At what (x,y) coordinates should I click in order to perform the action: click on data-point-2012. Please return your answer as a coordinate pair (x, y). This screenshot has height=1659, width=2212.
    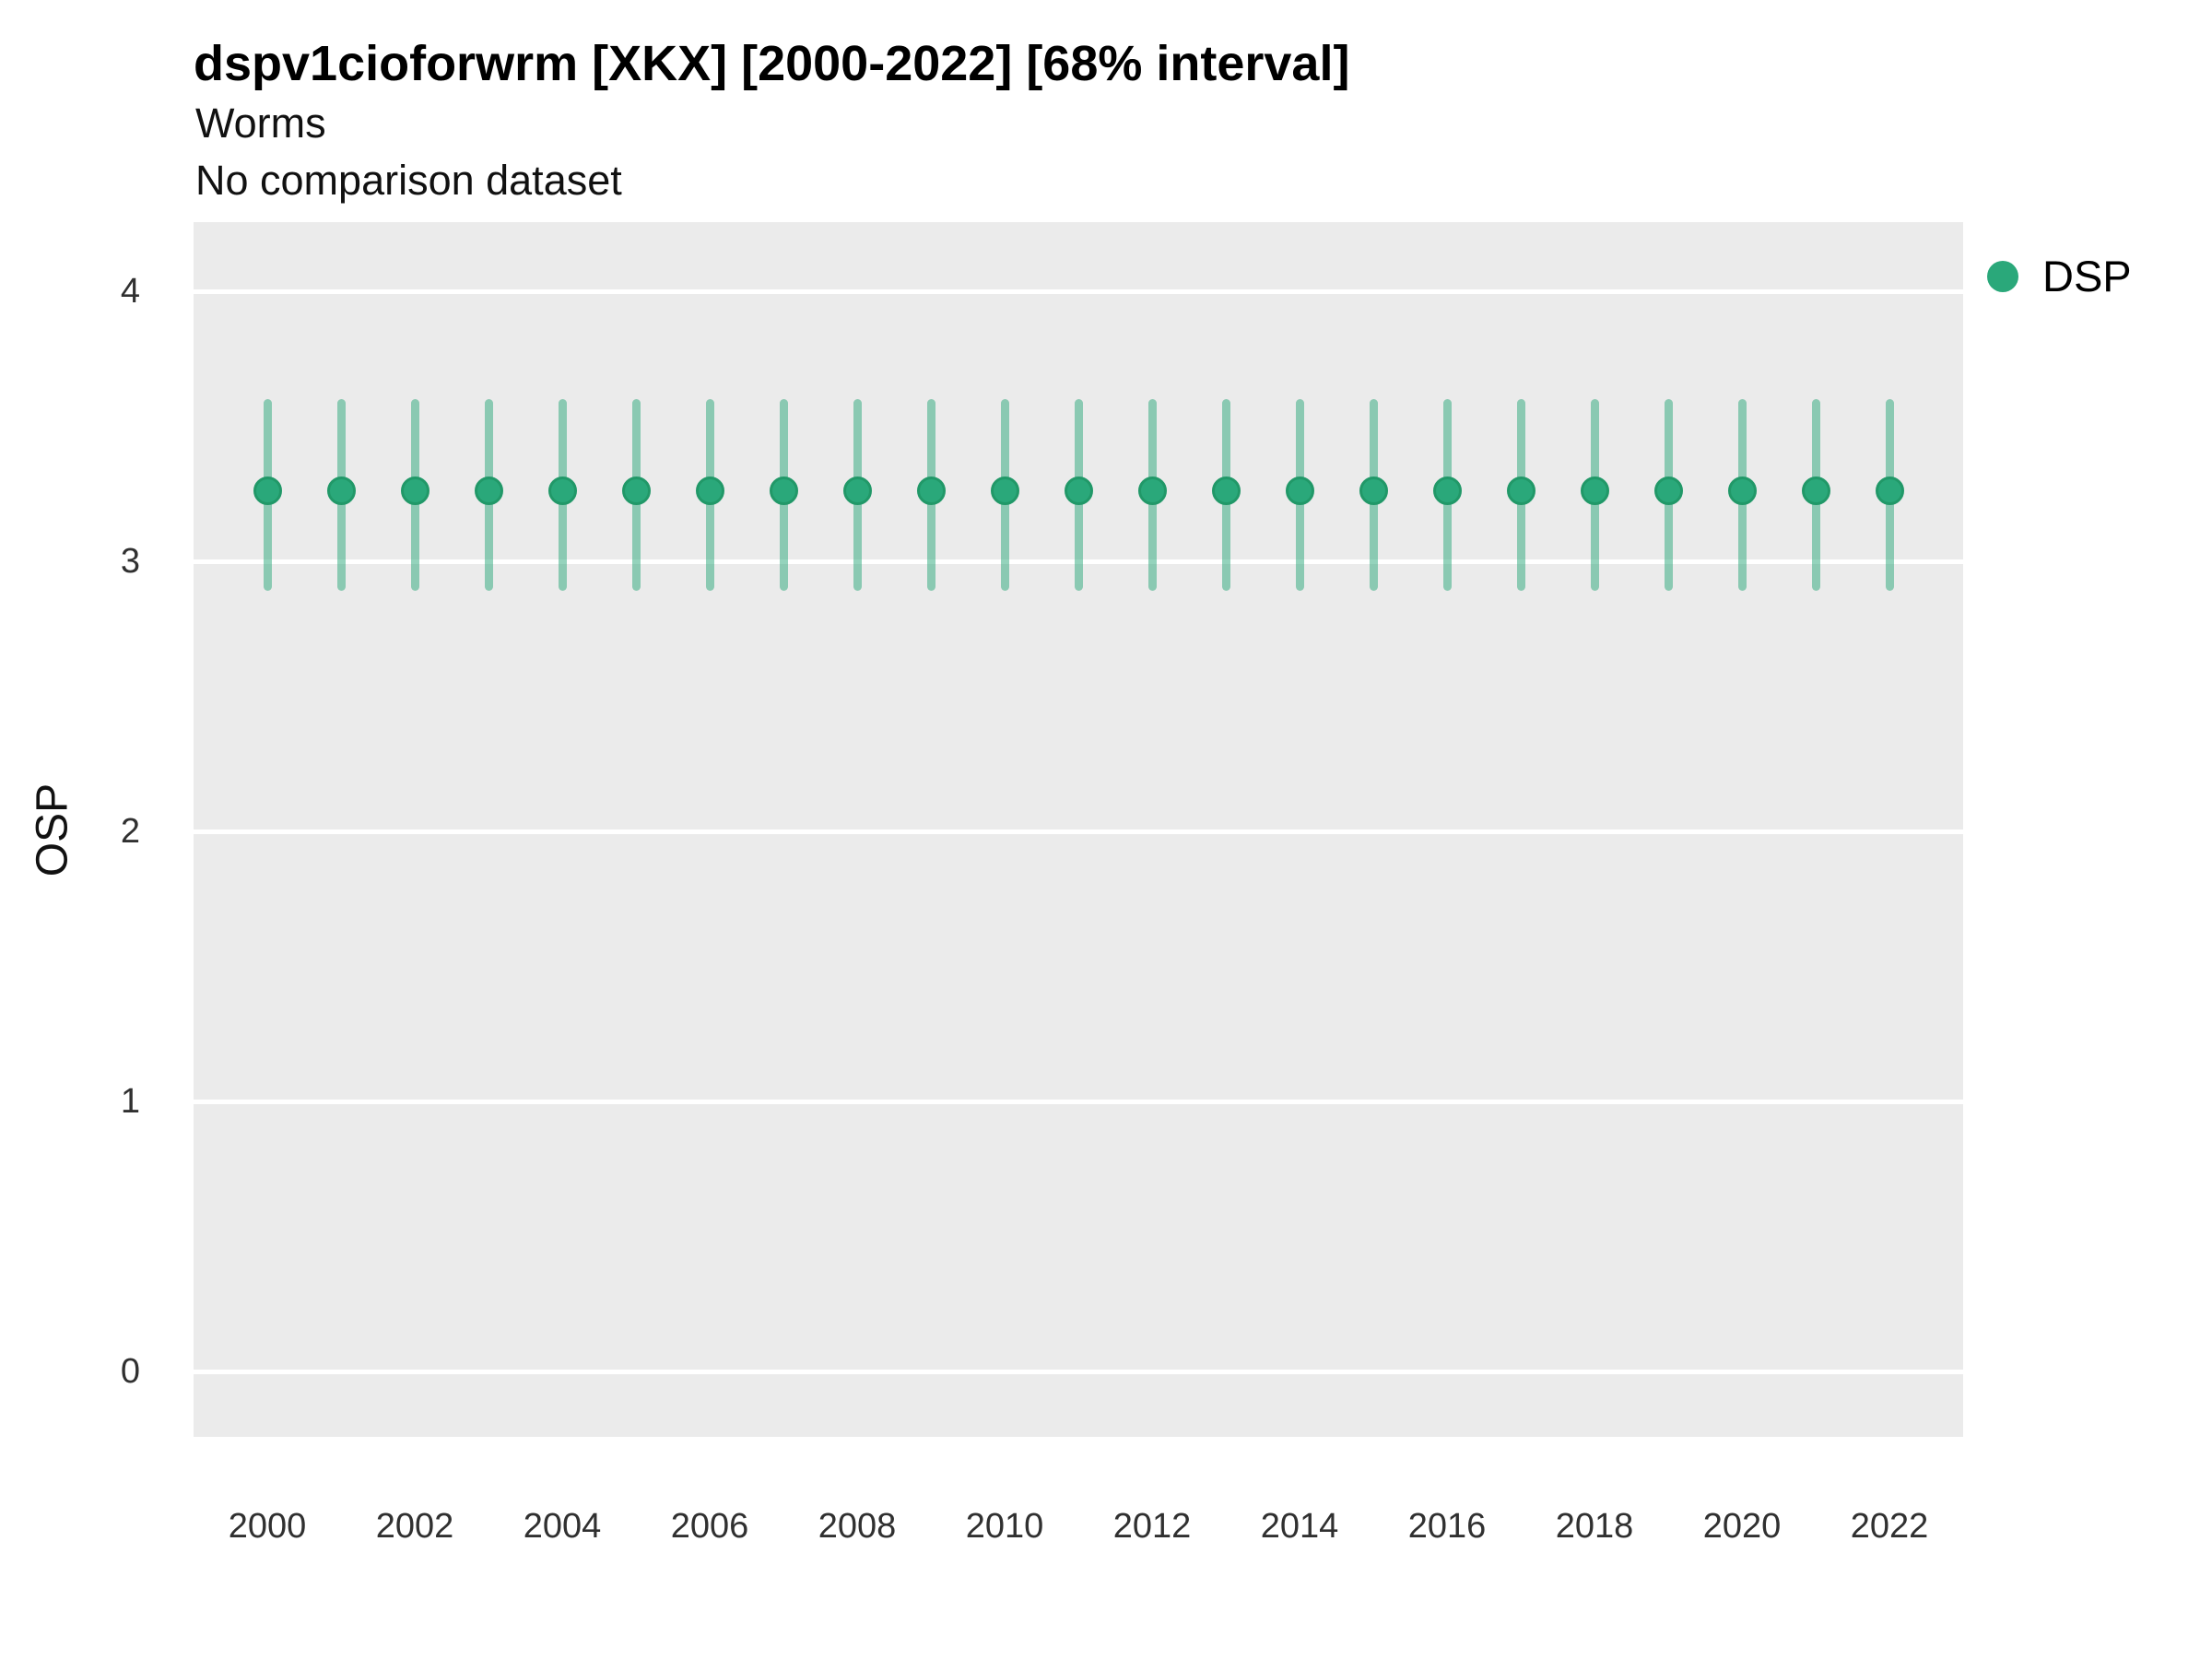
    Looking at the image, I should click on (1152, 491).